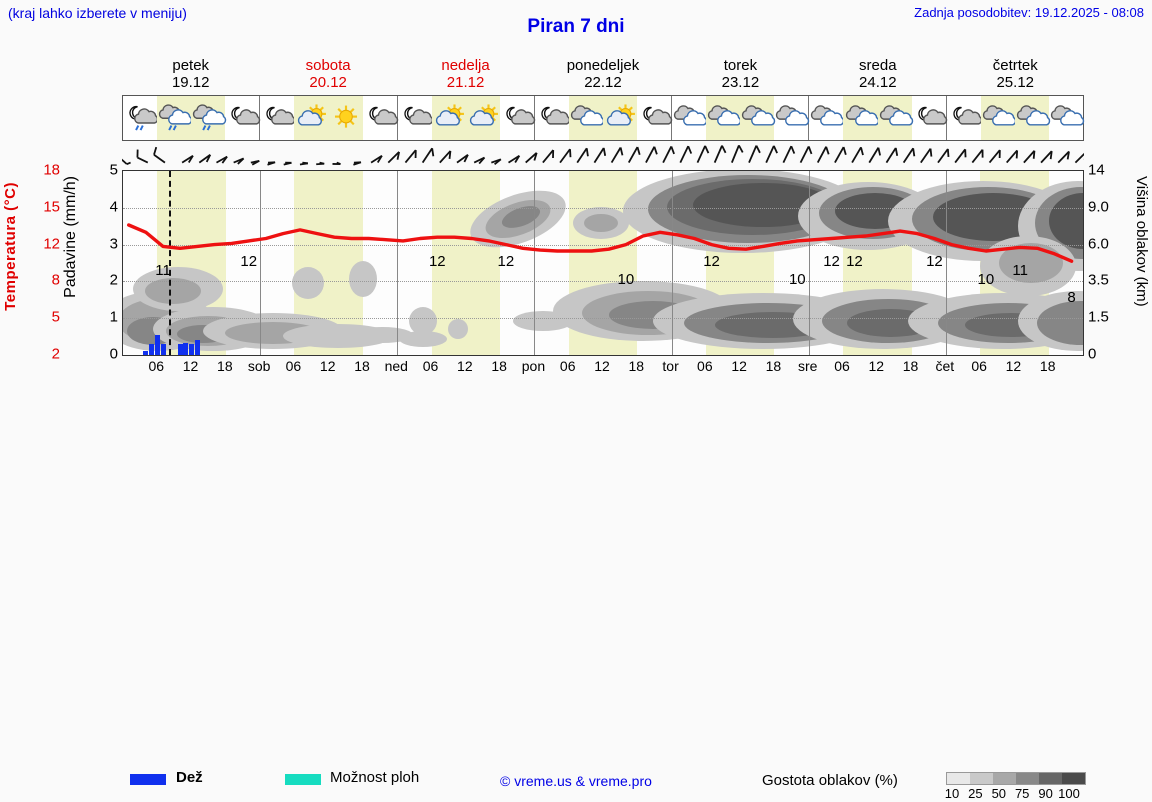  Describe the element at coordinates (190, 65) in the screenshot. I see `day-name: petek` at that location.